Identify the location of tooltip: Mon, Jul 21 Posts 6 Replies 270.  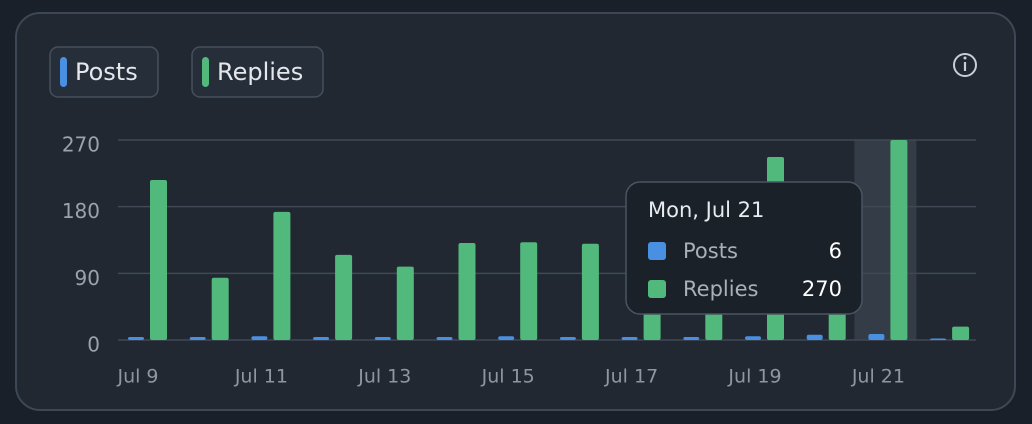
(744, 248).